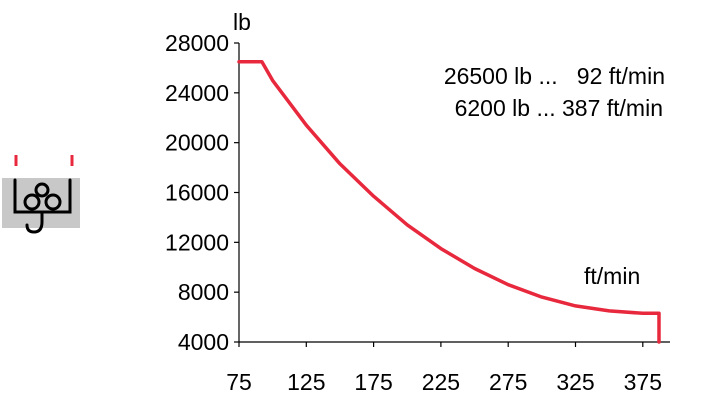 The width and height of the screenshot is (722, 395). I want to click on y-tick-label: 8000, so click(203, 292).